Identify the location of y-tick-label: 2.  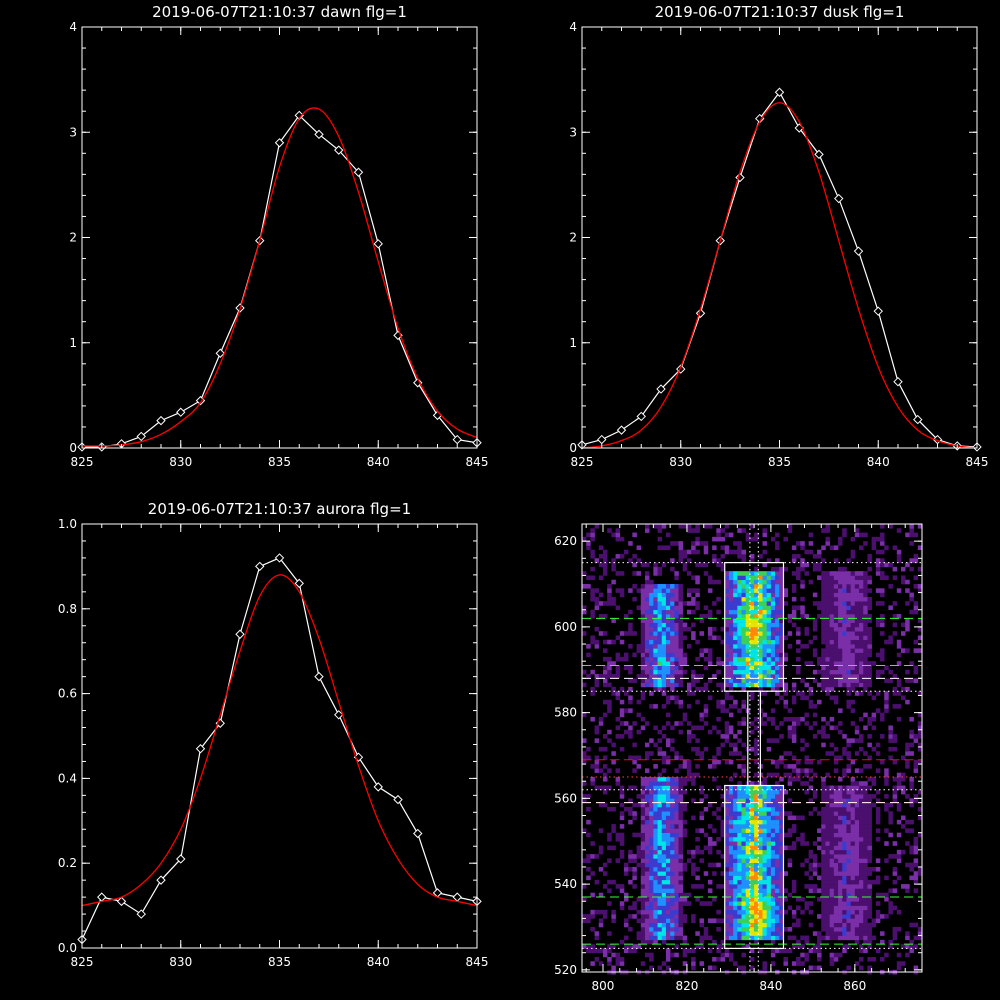
(573, 238).